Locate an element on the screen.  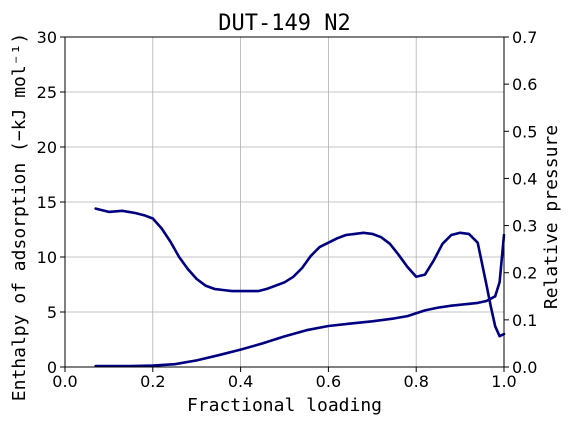
y-right-tick-label: 0.2 is located at coordinates (524, 273).